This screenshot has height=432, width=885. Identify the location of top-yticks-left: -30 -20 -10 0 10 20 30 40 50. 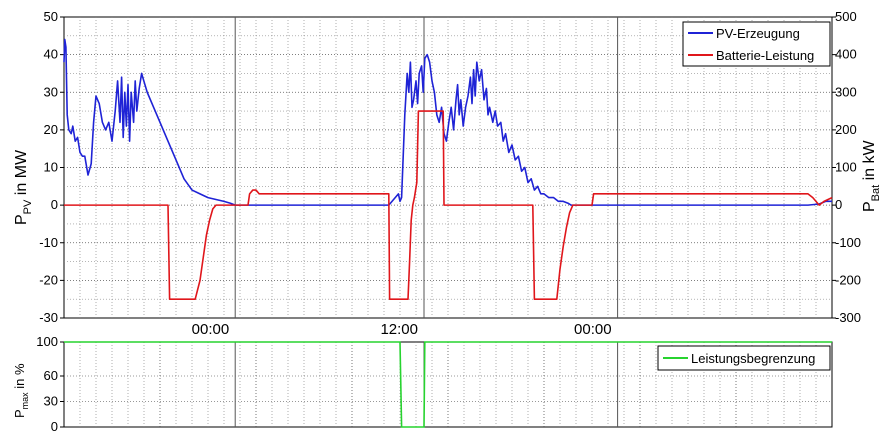
(51, 167).